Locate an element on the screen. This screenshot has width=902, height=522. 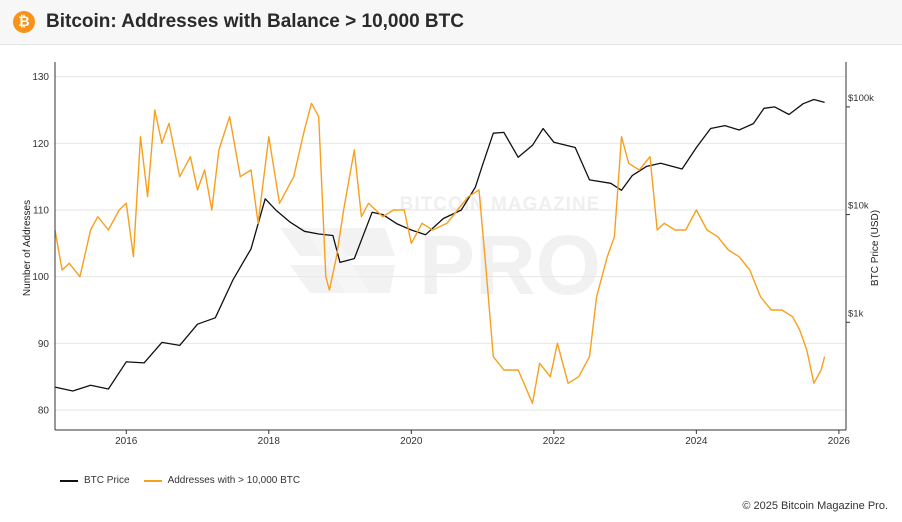
y-right-tick-label: $1k is located at coordinates (856, 313).